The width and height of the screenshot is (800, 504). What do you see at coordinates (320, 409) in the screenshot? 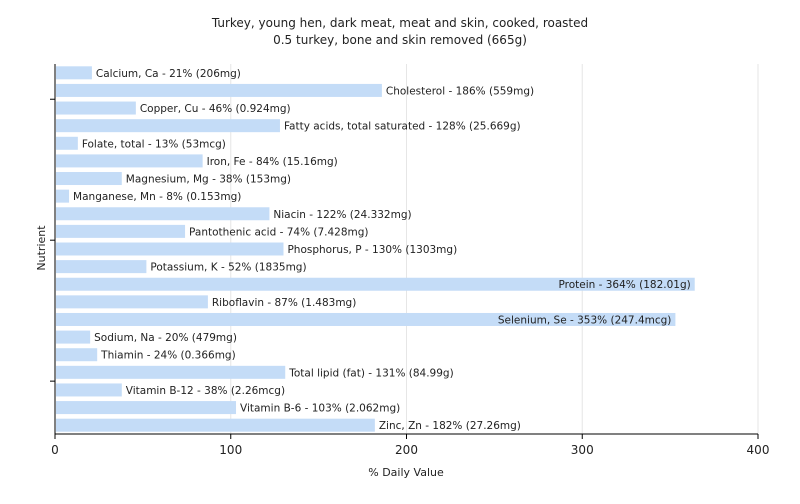
I see `bar-label: Vitamin B-6 - 103% (2.062mg)` at bounding box center [320, 409].